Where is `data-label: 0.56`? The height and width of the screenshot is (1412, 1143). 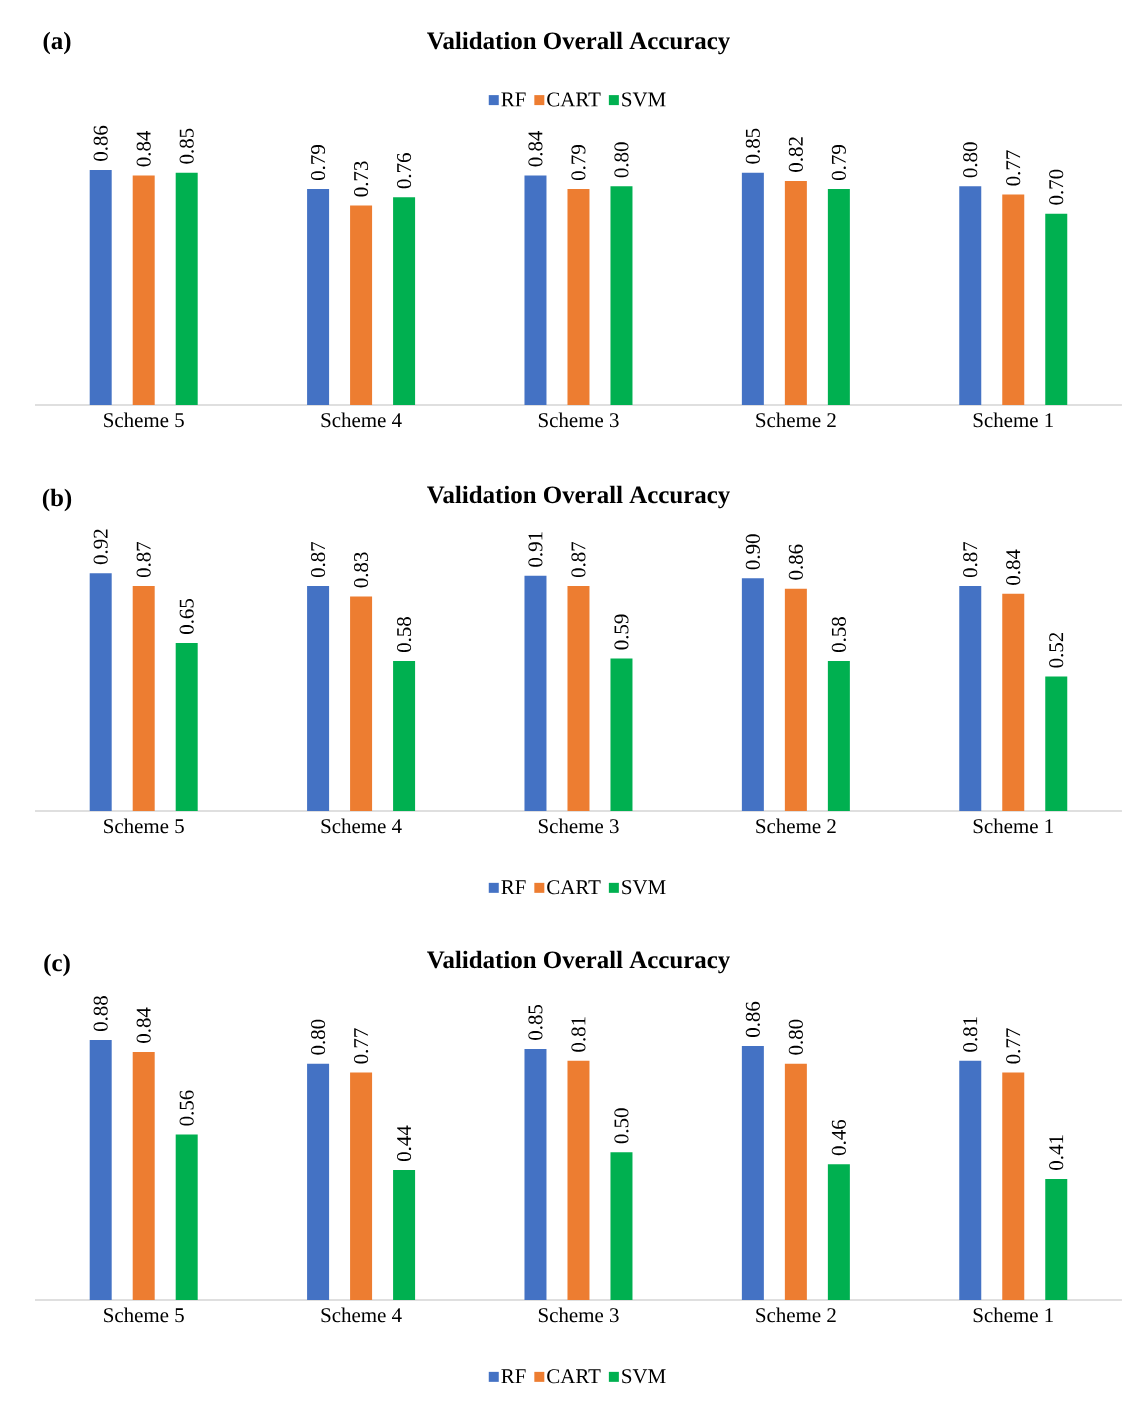 data-label: 0.56 is located at coordinates (186, 1108).